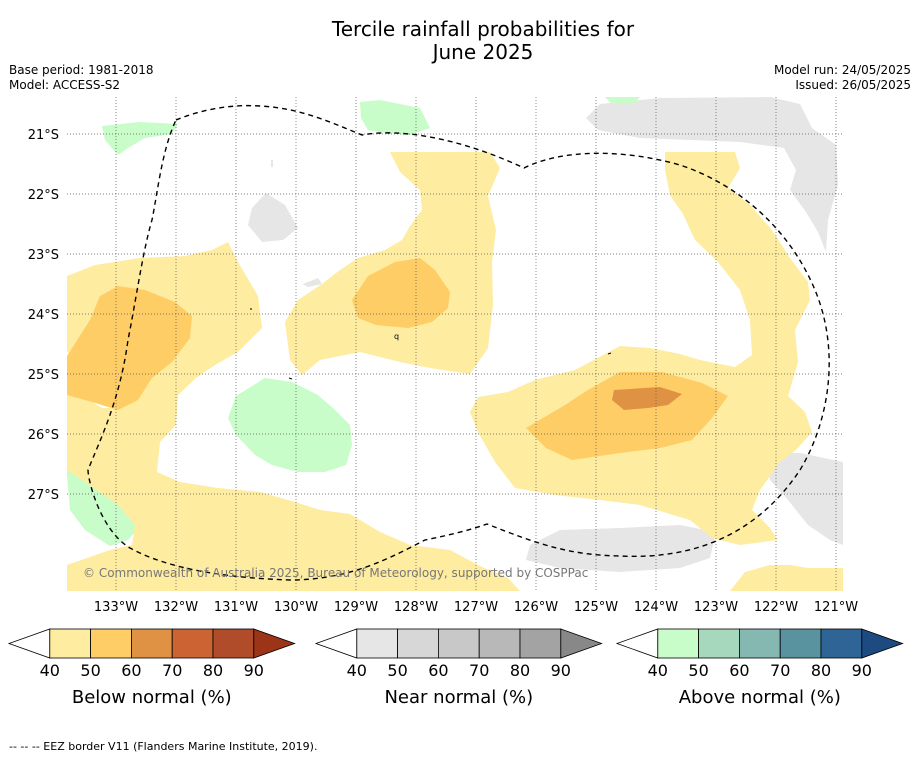 This screenshot has height=758, width=919. What do you see at coordinates (43, 135) in the screenshot?
I see `lat-label: 21°S` at bounding box center [43, 135].